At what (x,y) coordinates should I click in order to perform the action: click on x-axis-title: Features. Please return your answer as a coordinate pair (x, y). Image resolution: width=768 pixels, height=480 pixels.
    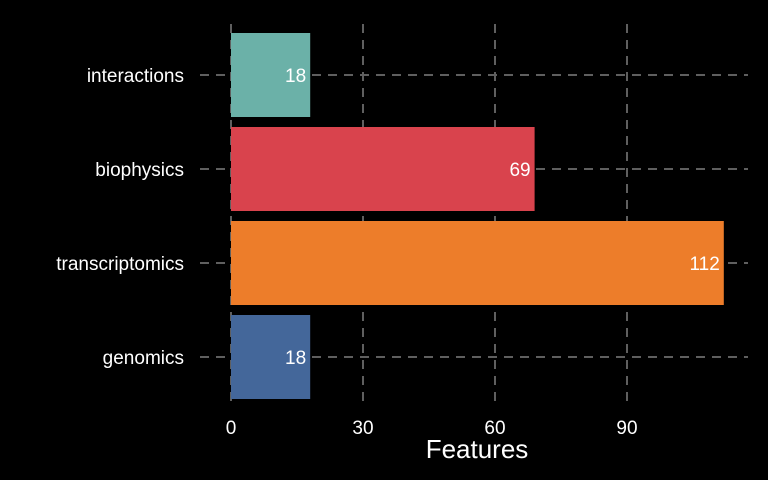
    Looking at the image, I should click on (477, 449).